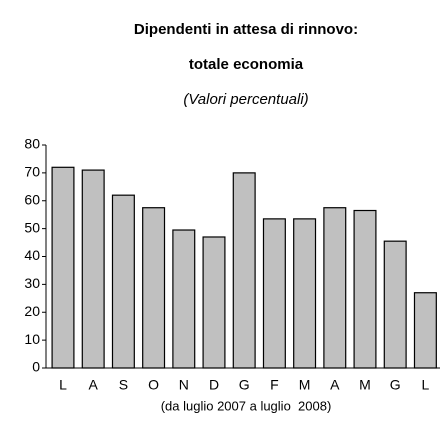 Image resolution: width=440 pixels, height=441 pixels. I want to click on chart-title: totale economia, so click(246, 64).